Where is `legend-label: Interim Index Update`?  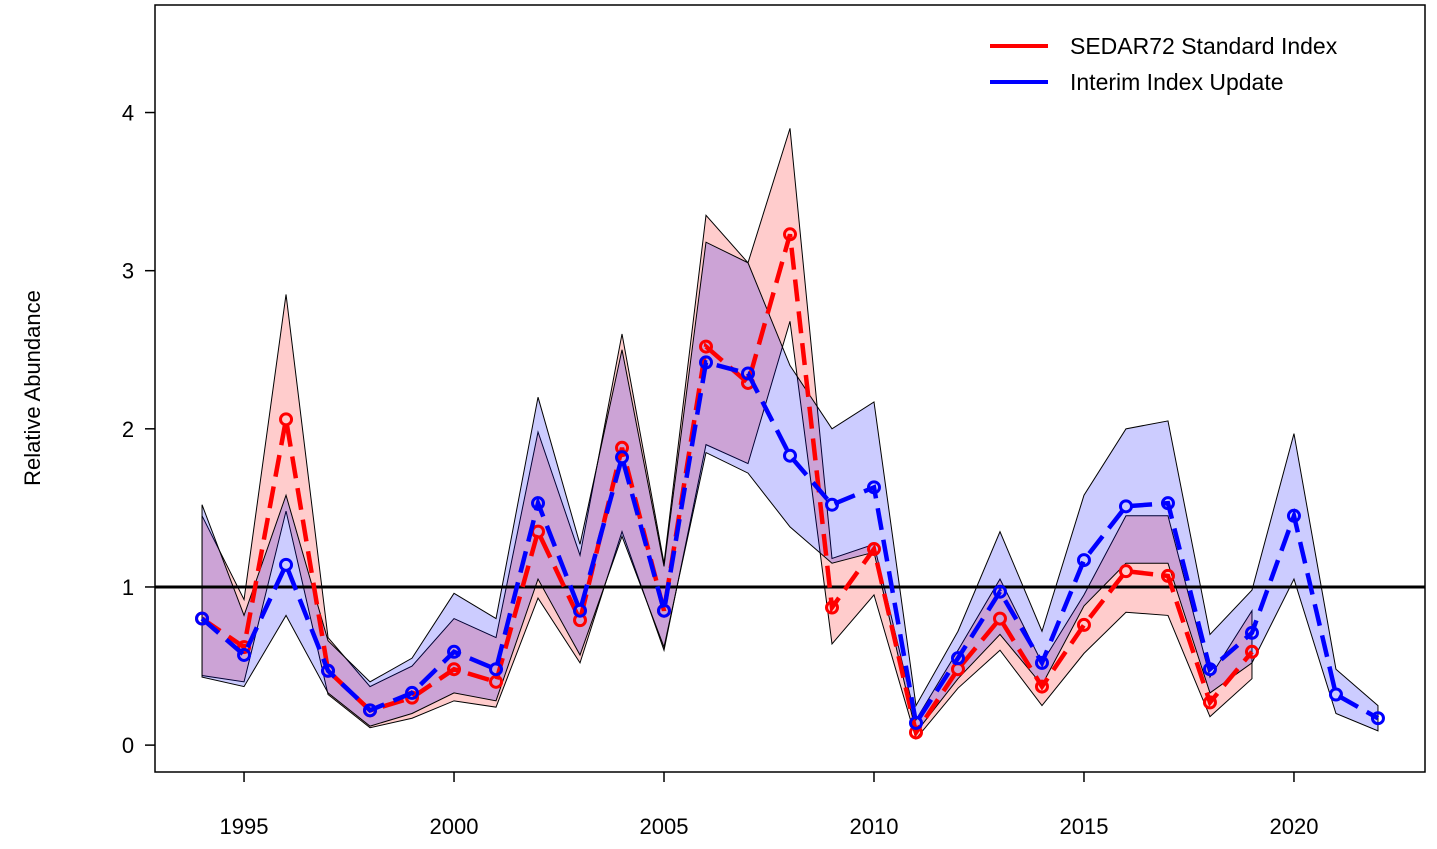 legend-label: Interim Index Update is located at coordinates (1177, 82).